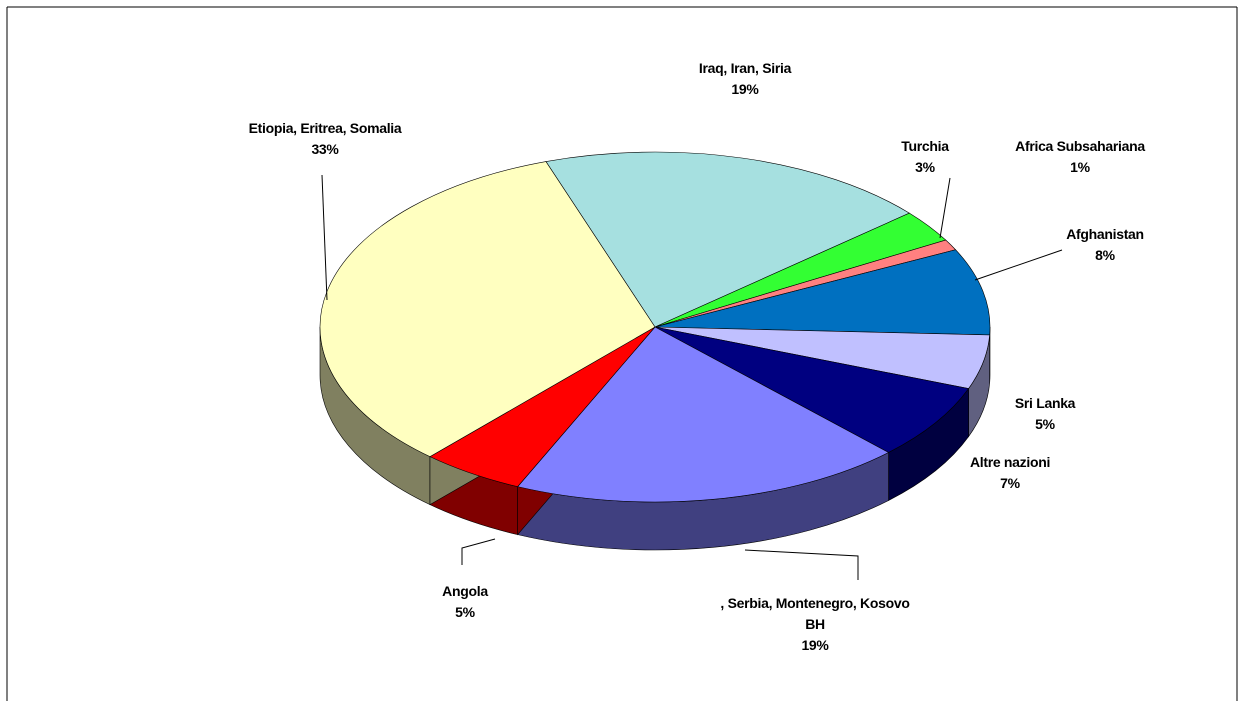  Describe the element at coordinates (1080, 146) in the screenshot. I see `slice-name: Africa Subsahariana` at that location.